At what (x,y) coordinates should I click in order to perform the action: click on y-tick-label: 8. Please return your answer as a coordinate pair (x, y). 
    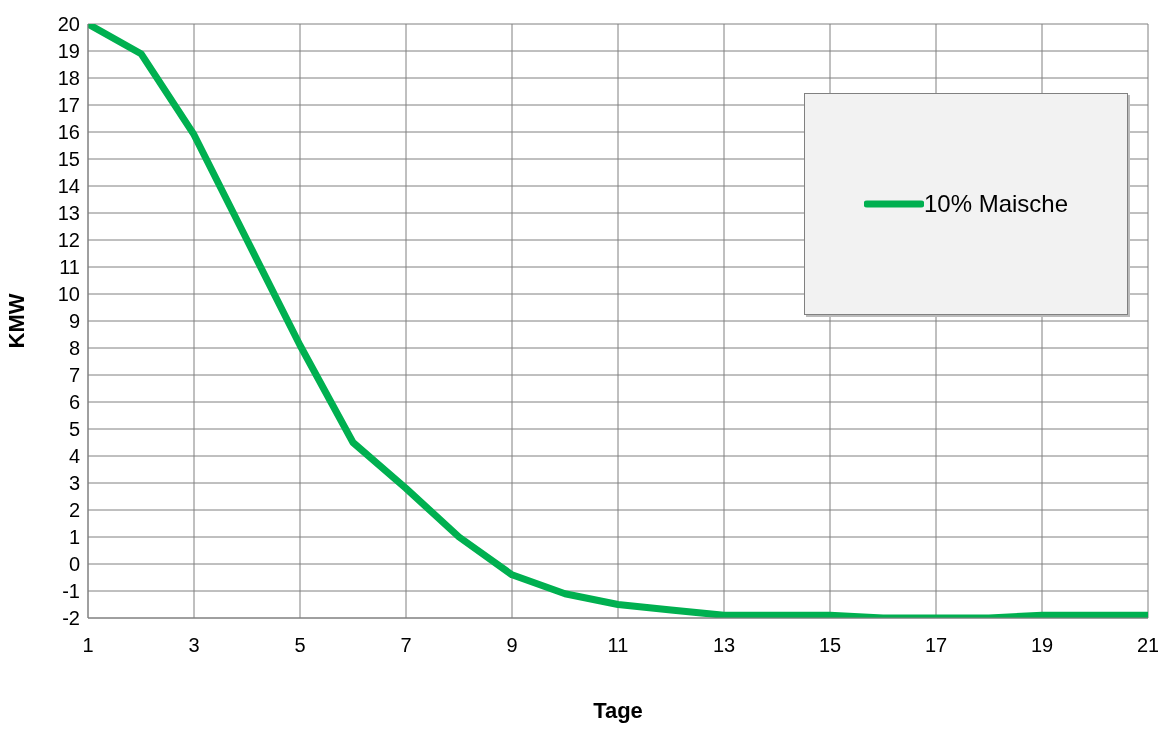
    Looking at the image, I should click on (74, 348).